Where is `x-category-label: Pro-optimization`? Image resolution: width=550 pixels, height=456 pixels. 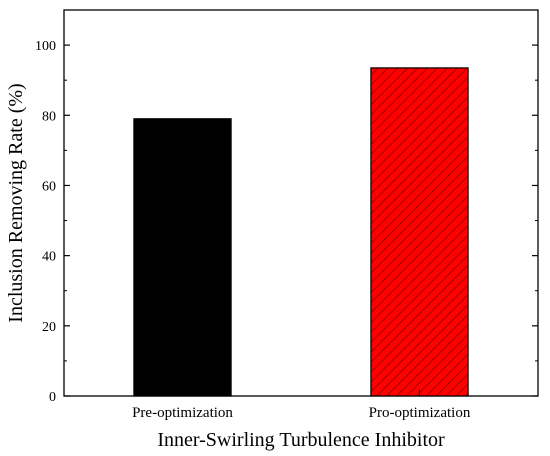 x-category-label: Pro-optimization is located at coordinates (420, 413).